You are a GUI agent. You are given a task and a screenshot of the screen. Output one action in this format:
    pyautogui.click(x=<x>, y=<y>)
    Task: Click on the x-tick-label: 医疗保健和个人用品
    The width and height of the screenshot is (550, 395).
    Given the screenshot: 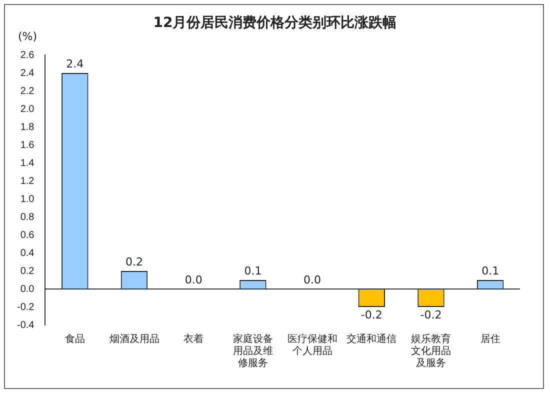 What is the action you would take?
    pyautogui.click(x=312, y=344)
    